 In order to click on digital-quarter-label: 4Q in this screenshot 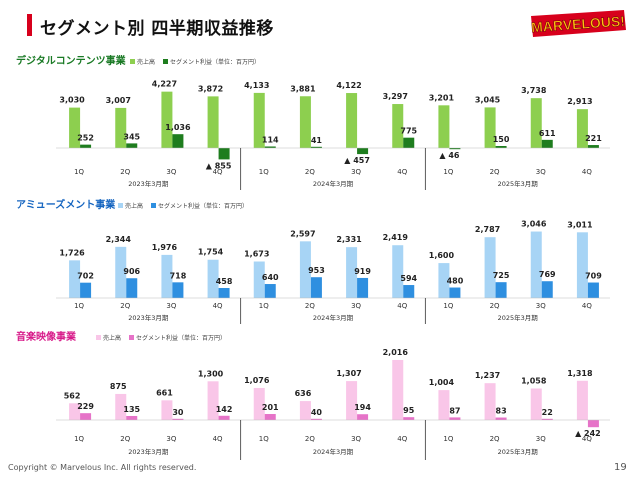, I will do `click(402, 172)`.